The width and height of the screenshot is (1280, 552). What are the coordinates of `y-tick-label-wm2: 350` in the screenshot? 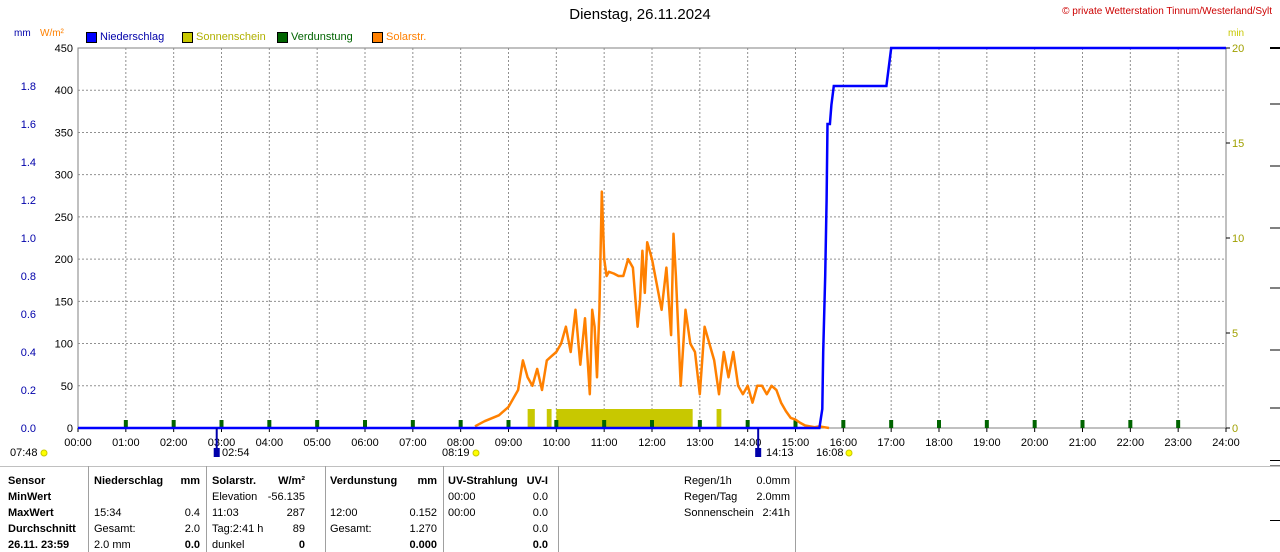 It's located at (64, 133).